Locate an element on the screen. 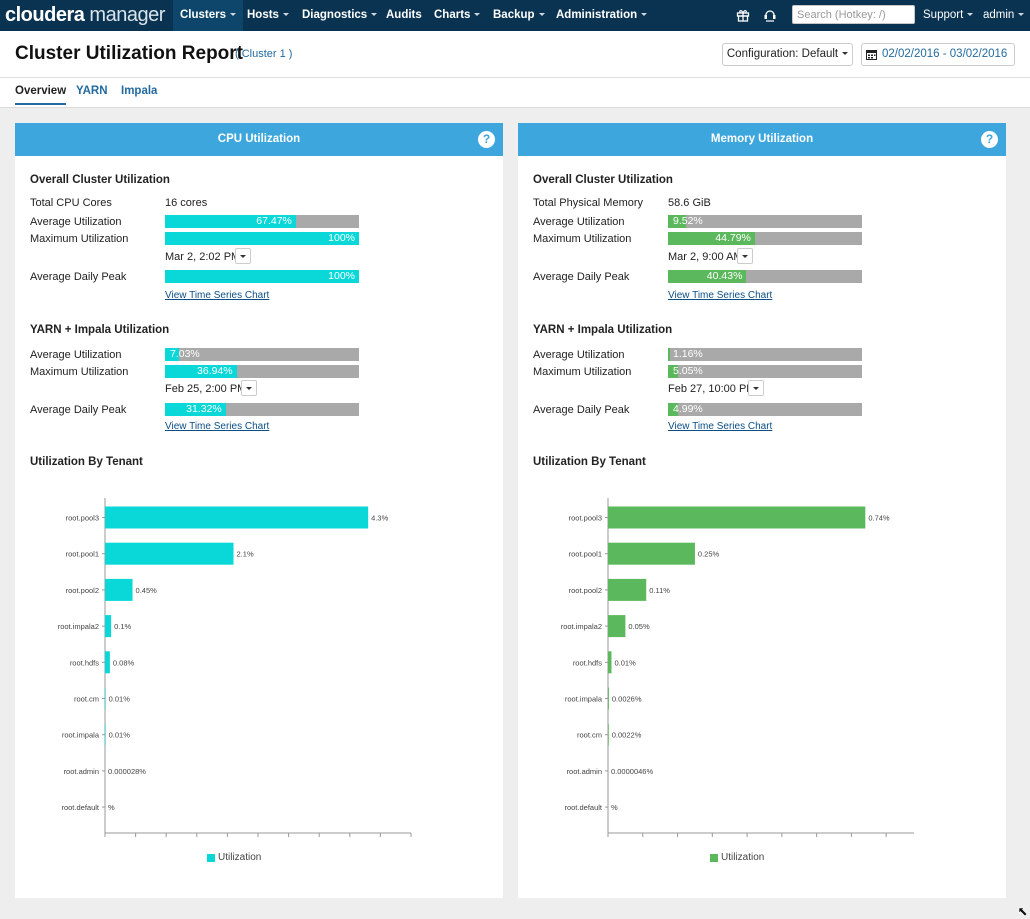 This screenshot has width=1030, height=919. bar-root-impala is located at coordinates (608, 698).